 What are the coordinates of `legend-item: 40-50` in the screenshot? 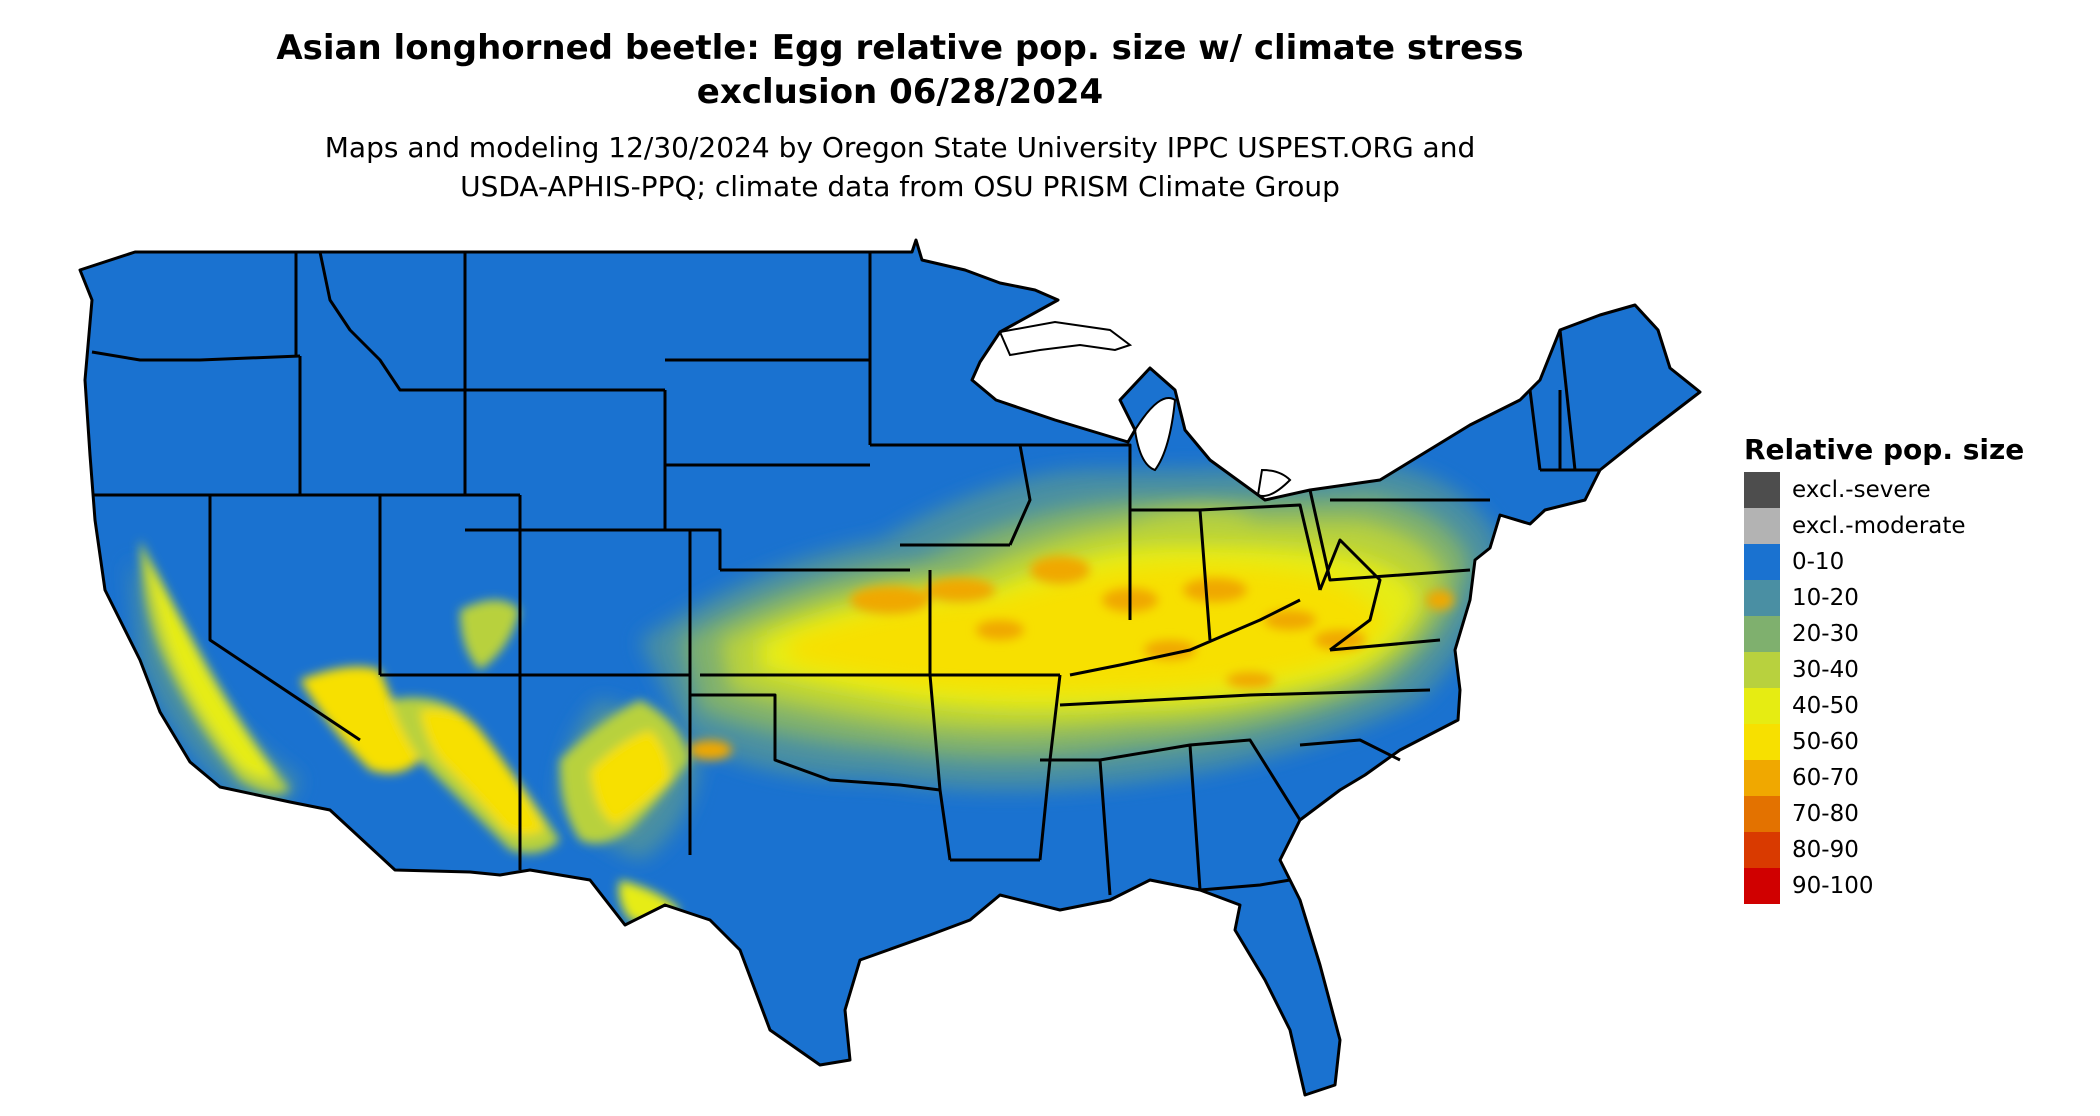 It's located at (1909, 706).